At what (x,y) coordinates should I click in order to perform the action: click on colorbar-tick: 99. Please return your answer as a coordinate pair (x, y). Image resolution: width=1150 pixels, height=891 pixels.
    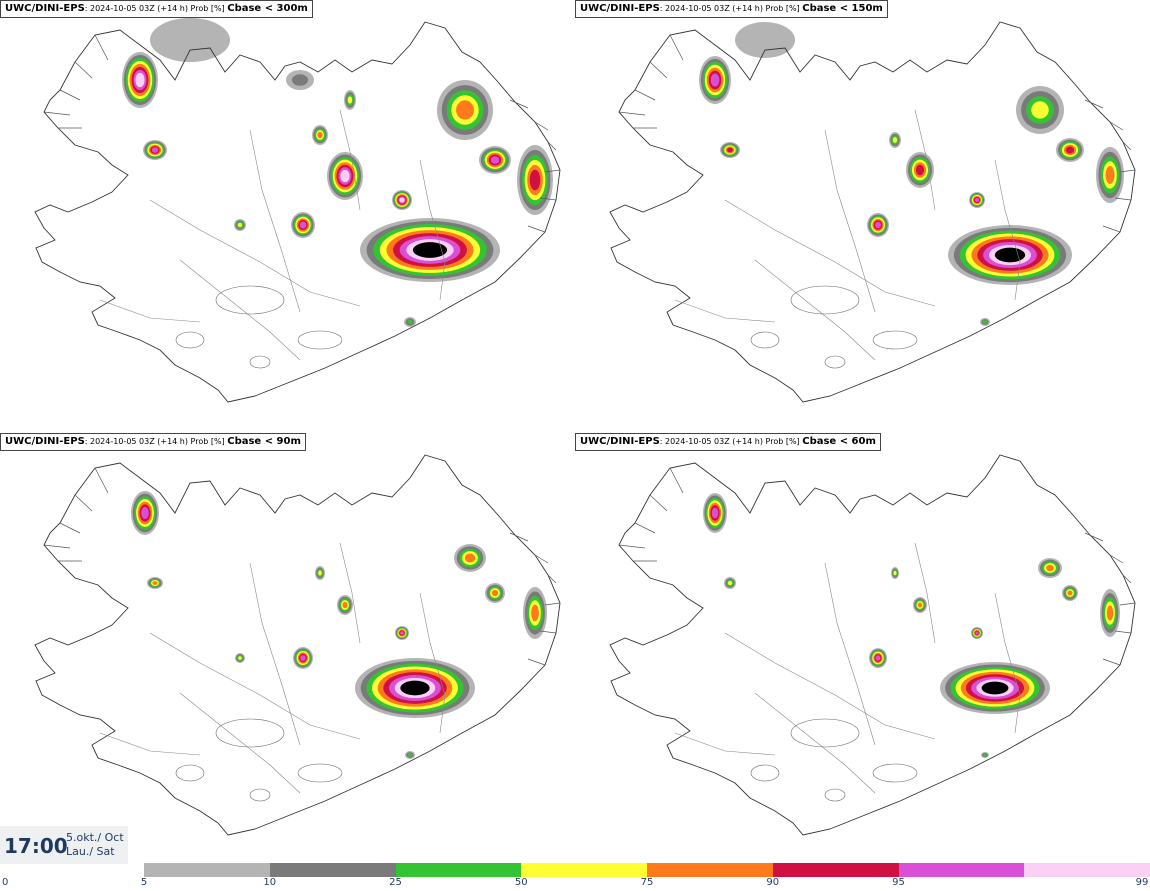
    Looking at the image, I should click on (1142, 882).